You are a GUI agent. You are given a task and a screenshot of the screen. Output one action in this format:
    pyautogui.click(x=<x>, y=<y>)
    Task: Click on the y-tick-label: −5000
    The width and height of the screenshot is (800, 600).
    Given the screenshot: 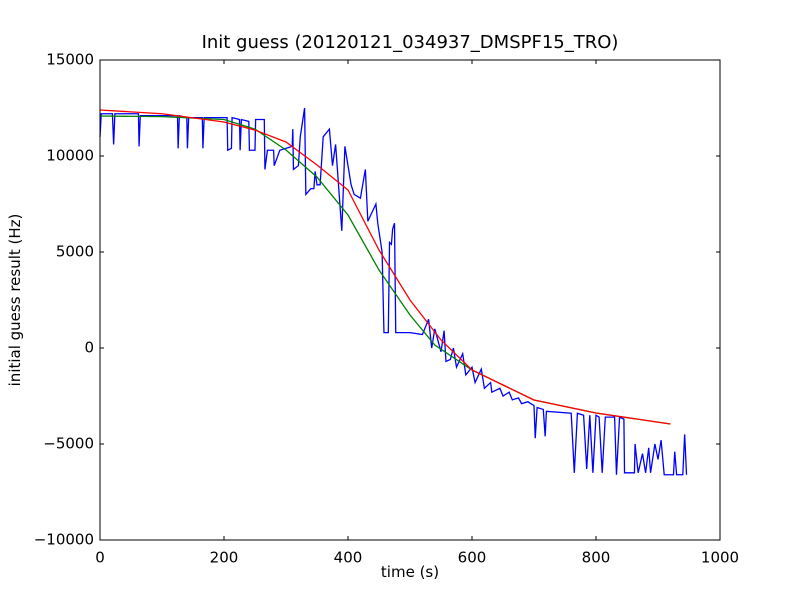 What is the action you would take?
    pyautogui.click(x=68, y=444)
    